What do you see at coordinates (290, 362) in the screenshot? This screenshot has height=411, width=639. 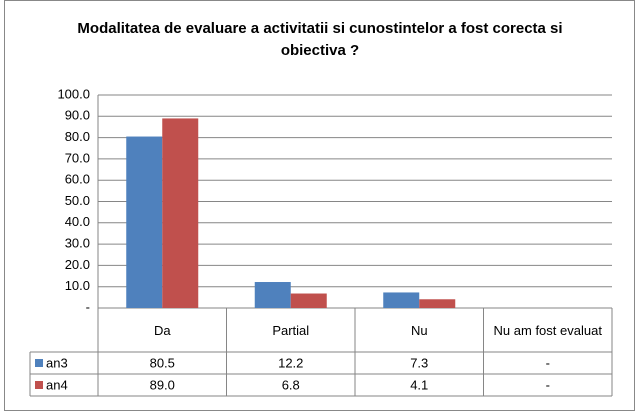 I see `table-value: 12.2` at bounding box center [290, 362].